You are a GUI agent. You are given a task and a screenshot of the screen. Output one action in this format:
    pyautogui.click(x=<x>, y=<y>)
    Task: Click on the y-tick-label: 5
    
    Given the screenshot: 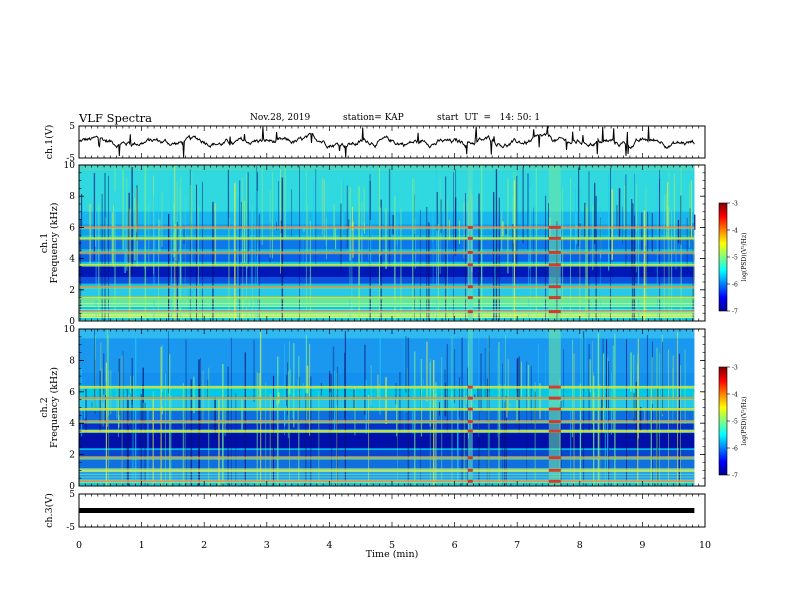 What is the action you would take?
    pyautogui.click(x=72, y=495)
    